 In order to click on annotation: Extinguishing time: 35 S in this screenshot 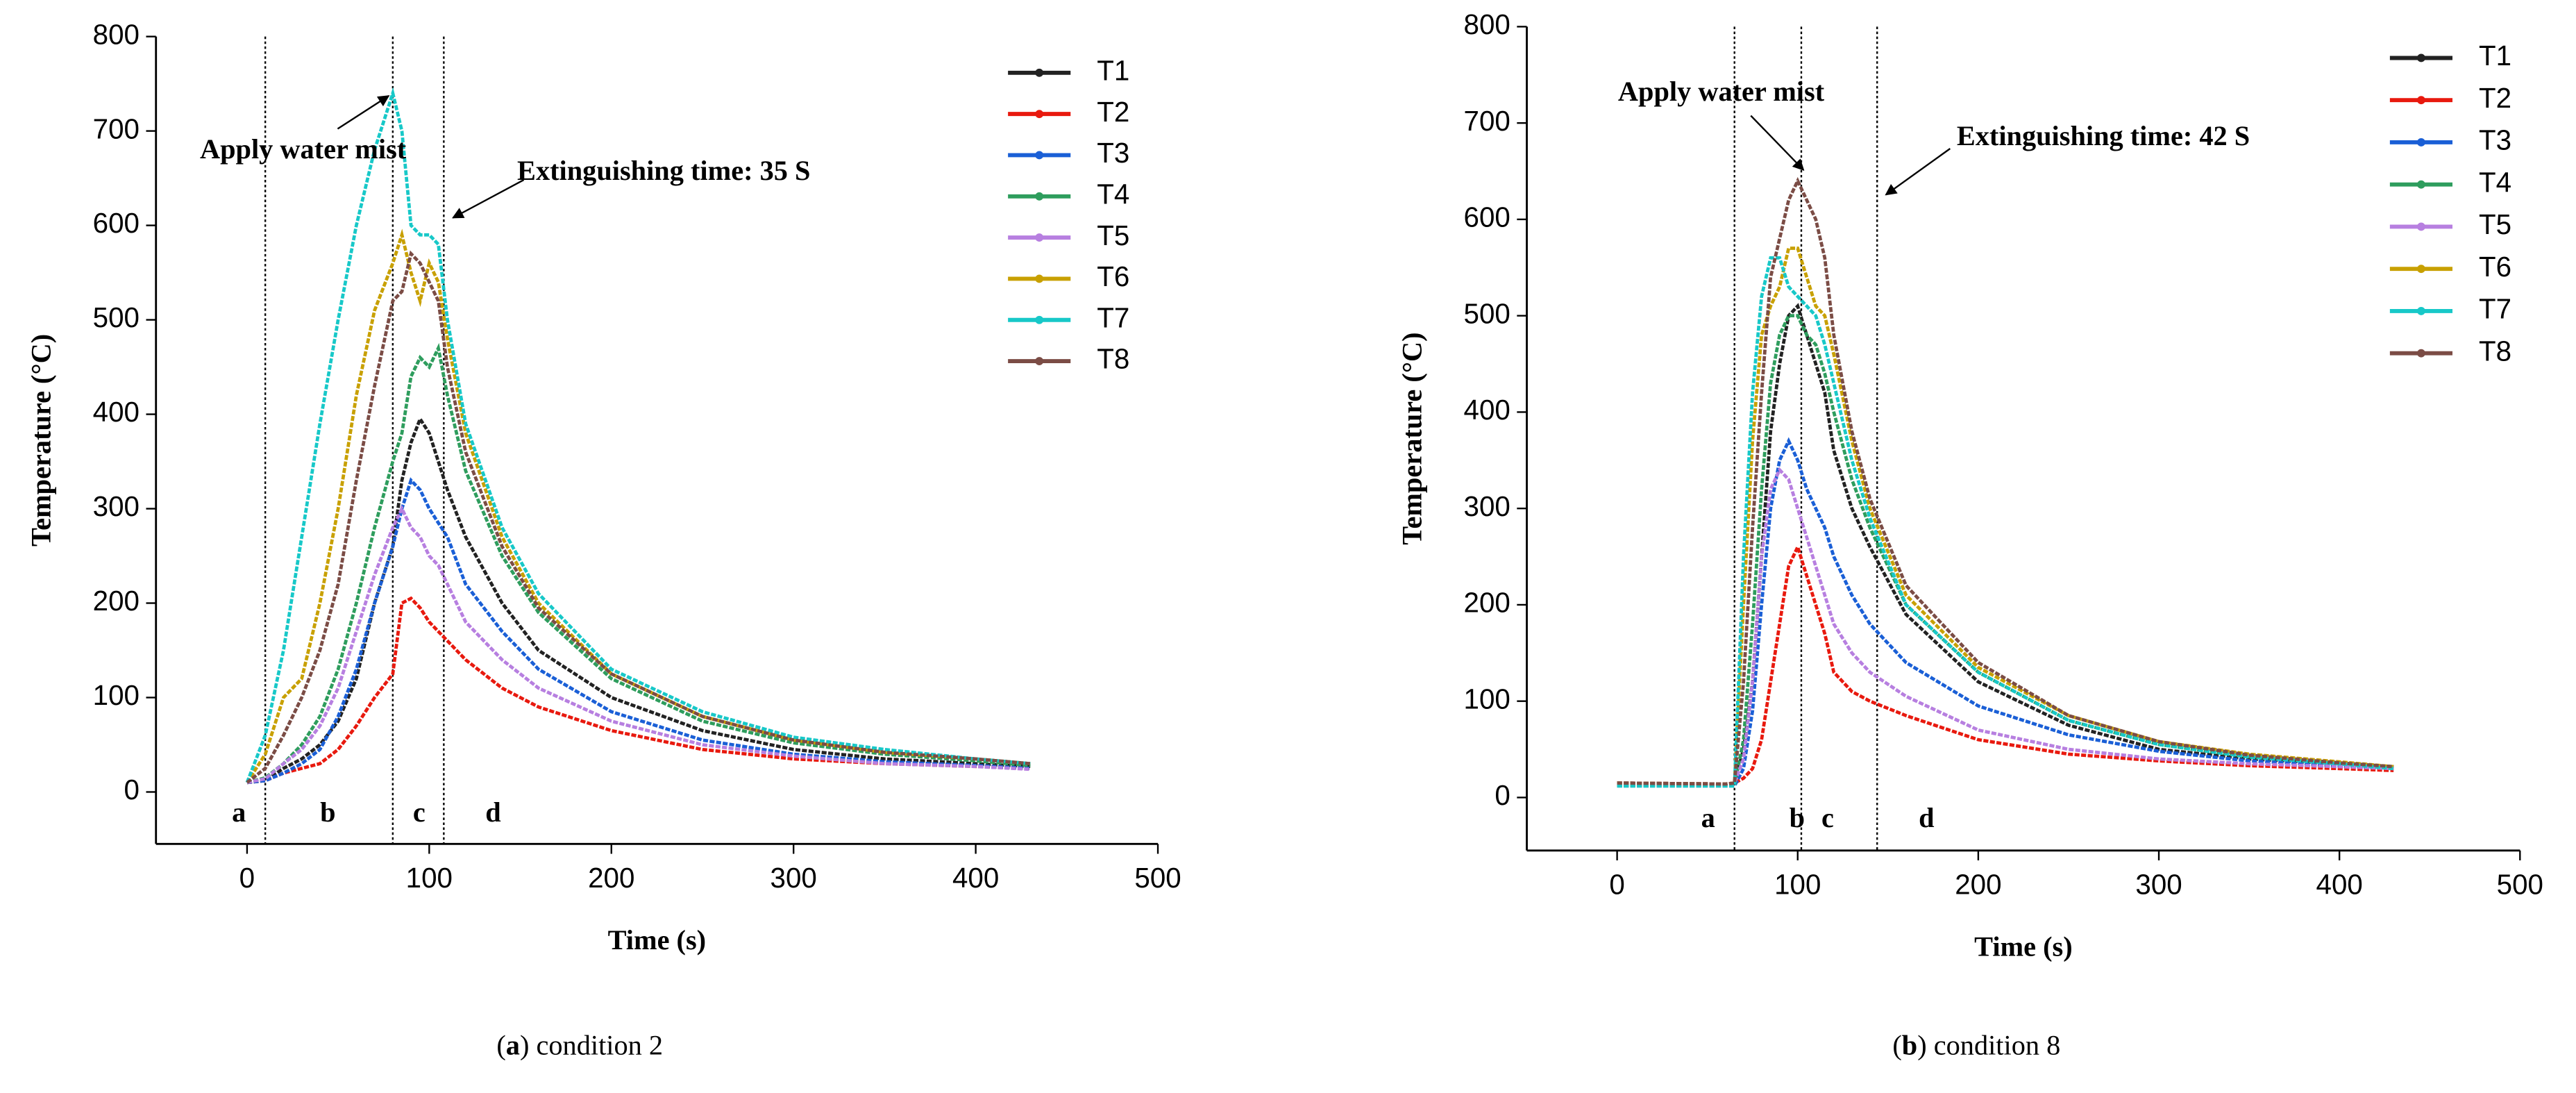, I will do `click(663, 170)`.